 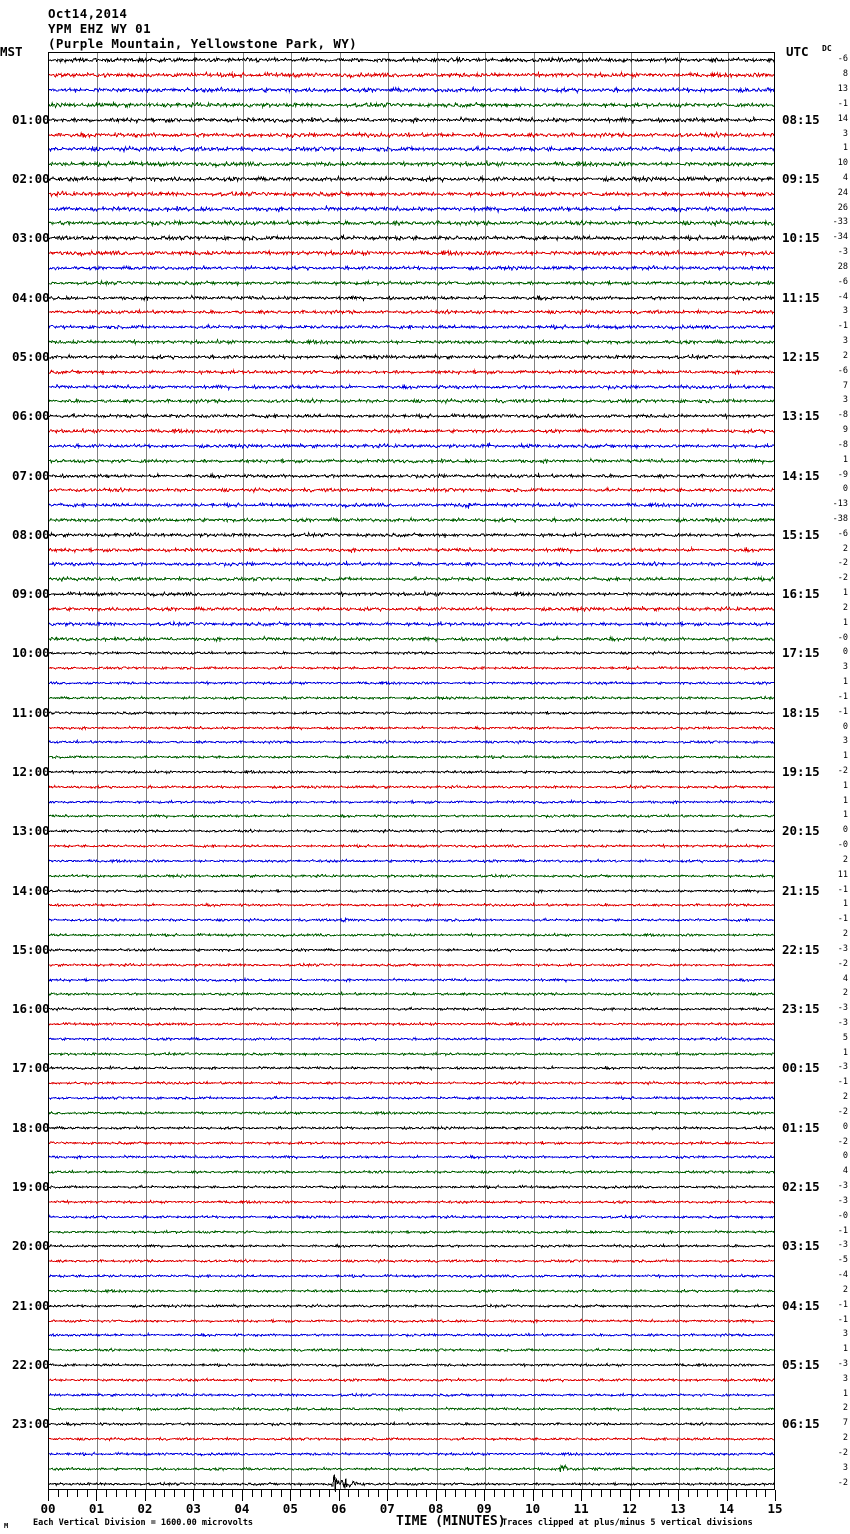 I want to click on utc-time-label: 14:15, so click(x=801, y=475).